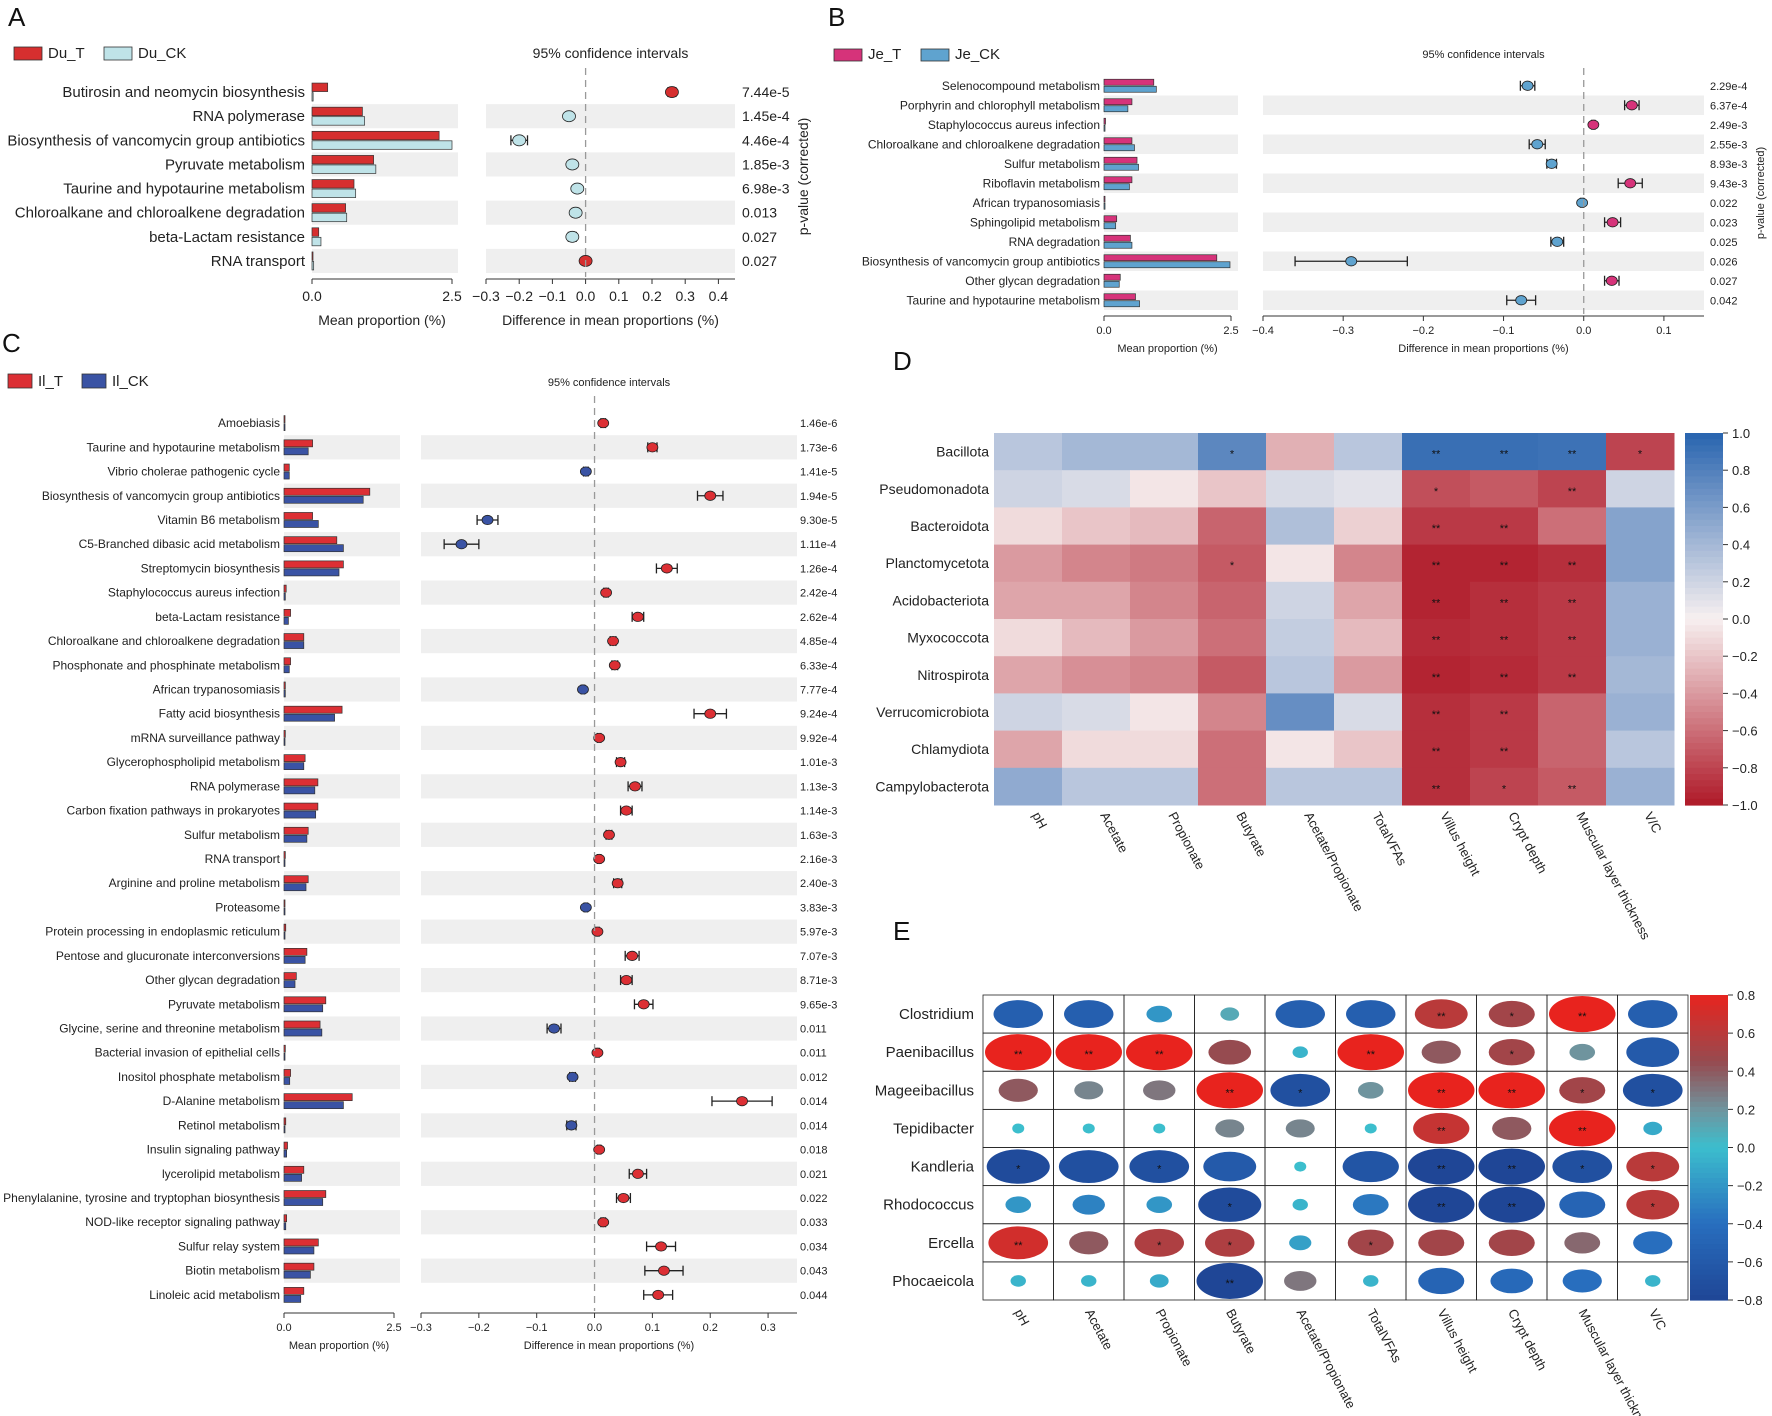 The width and height of the screenshot is (1772, 1416). I want to click on row-label: Linoleic acid metabolism, so click(214, 1295).